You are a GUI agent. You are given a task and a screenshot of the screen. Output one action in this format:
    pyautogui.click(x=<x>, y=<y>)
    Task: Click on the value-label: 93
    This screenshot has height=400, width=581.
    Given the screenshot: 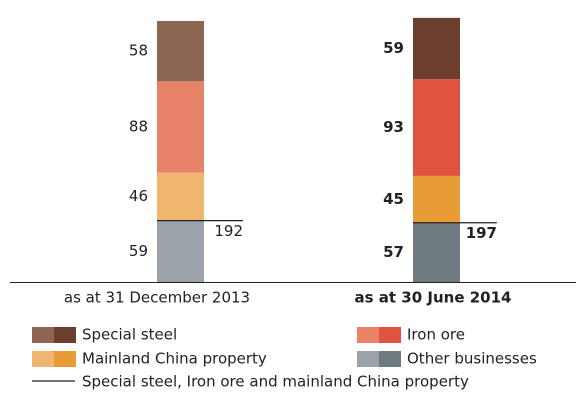 What is the action you would take?
    pyautogui.click(x=393, y=127)
    